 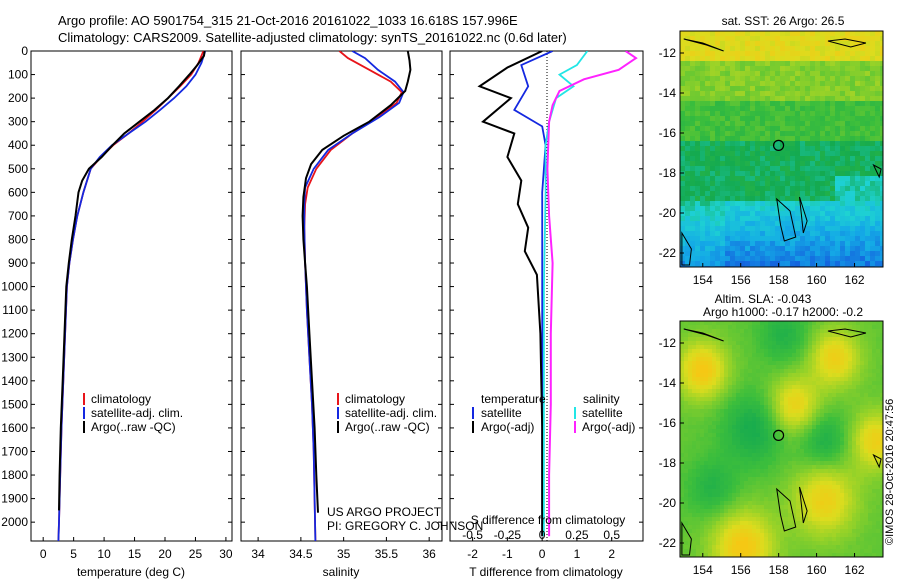 What do you see at coordinates (43, 554) in the screenshot?
I see `x-tick-label: 0` at bounding box center [43, 554].